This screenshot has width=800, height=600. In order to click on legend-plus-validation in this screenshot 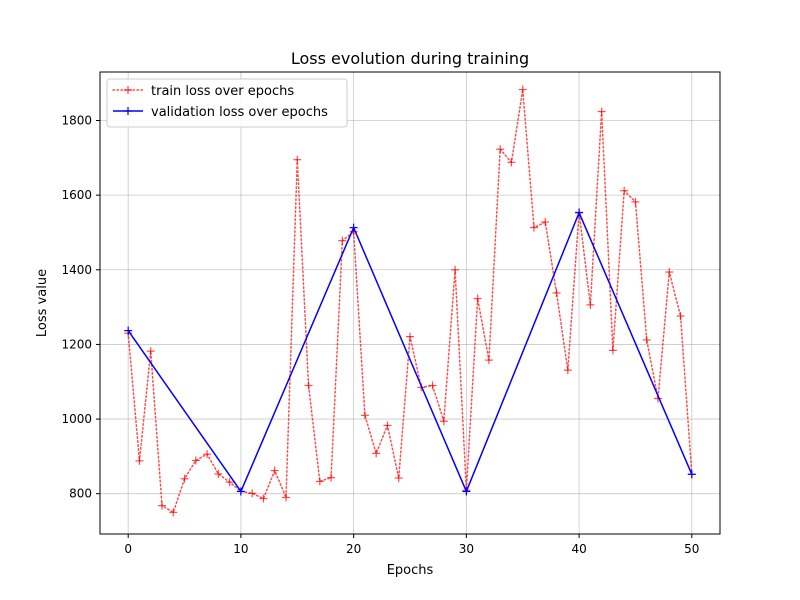, I will do `click(128, 111)`.